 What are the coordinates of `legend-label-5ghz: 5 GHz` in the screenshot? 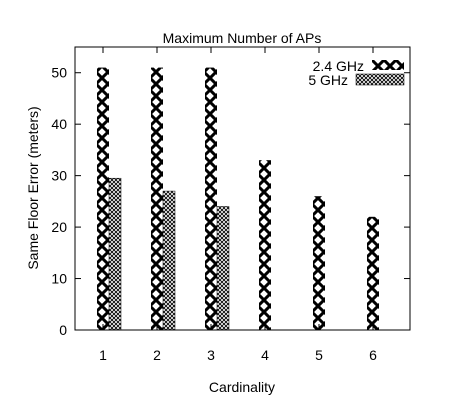 It's located at (328, 80).